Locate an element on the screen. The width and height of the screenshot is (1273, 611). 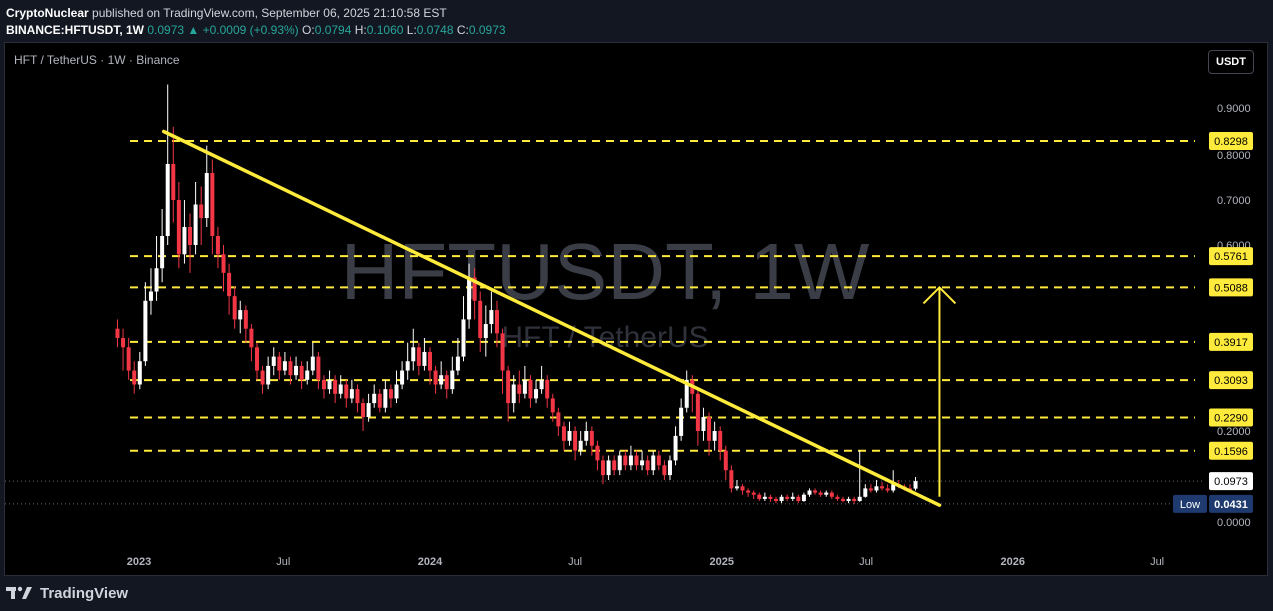
y-tick-label: 0.7000 is located at coordinates (1234, 201).